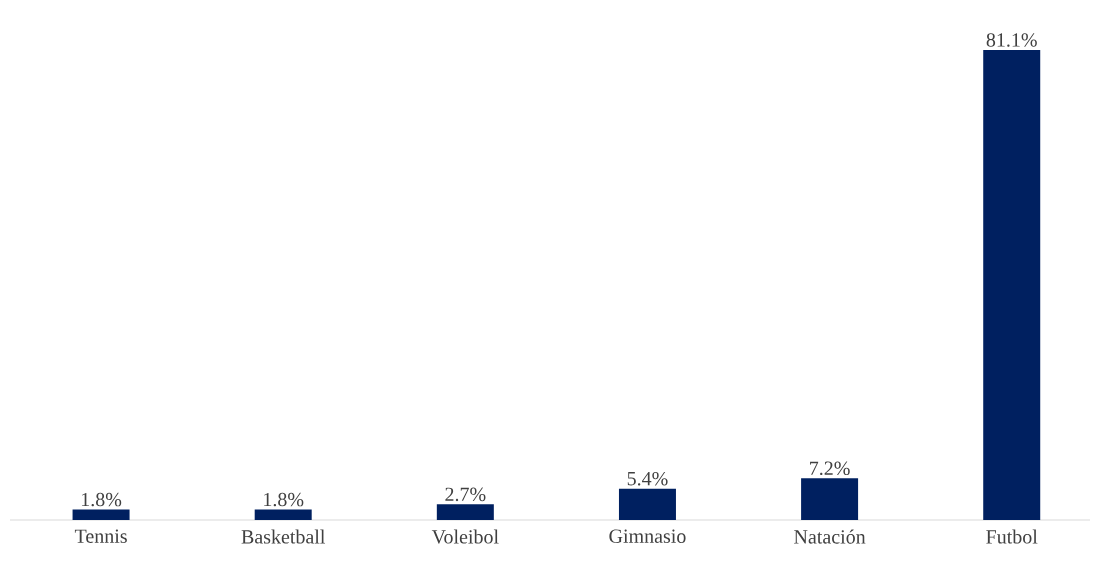 This screenshot has height=565, width=1094. I want to click on x-tick-label: Gimnasio, so click(647, 536).